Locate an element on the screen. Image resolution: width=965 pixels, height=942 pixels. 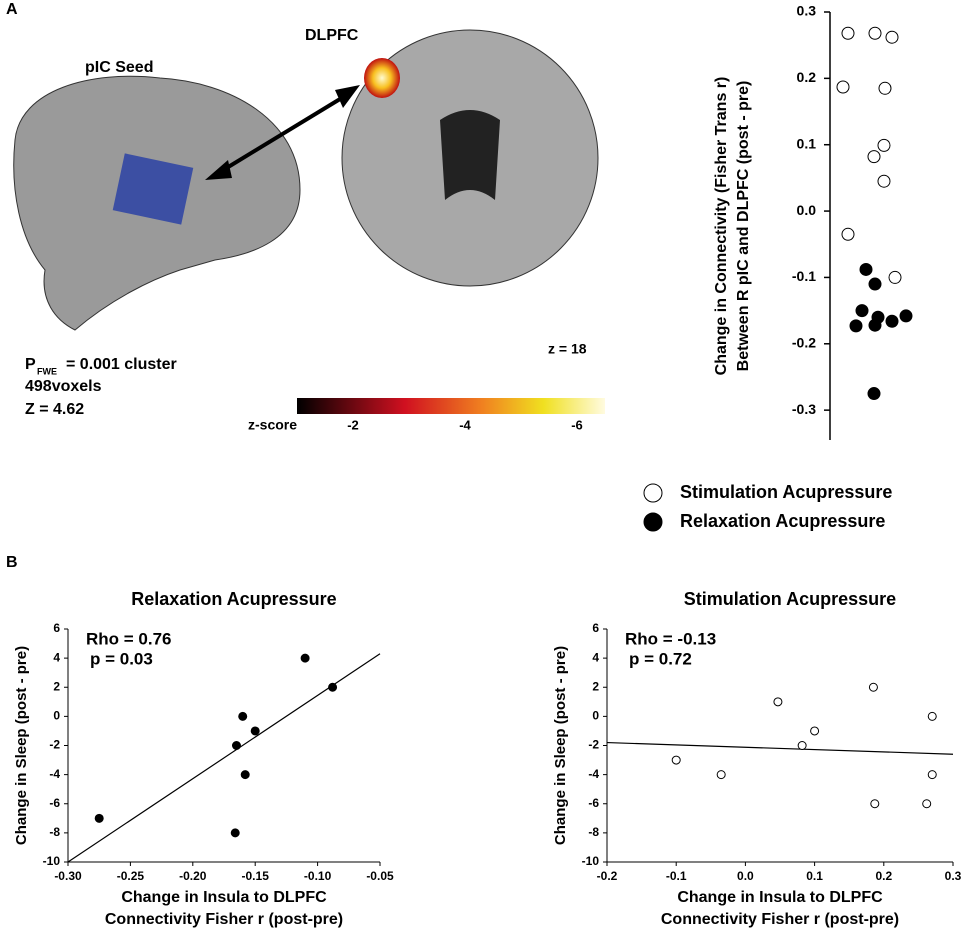
target-label: DLPFC is located at coordinates (332, 35).